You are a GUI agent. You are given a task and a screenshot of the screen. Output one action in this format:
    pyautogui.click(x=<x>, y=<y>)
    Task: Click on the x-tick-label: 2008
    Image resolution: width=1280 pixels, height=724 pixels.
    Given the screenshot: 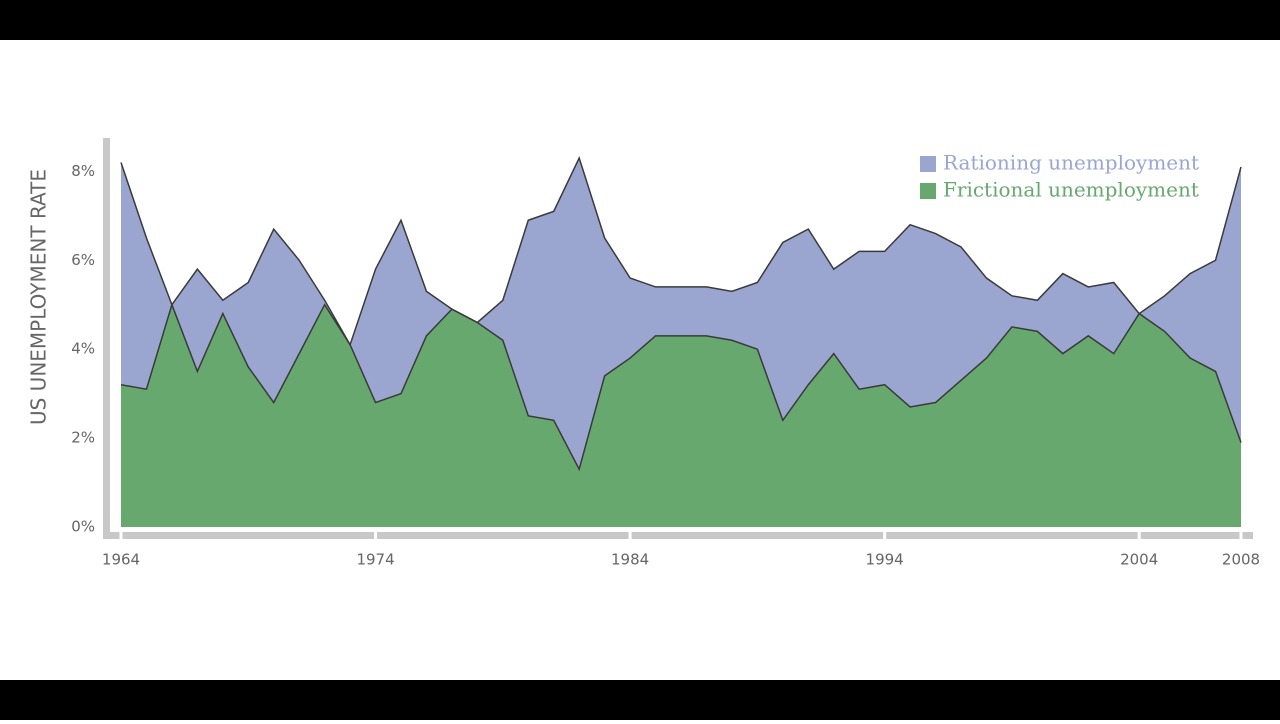 What is the action you would take?
    pyautogui.click(x=1241, y=560)
    